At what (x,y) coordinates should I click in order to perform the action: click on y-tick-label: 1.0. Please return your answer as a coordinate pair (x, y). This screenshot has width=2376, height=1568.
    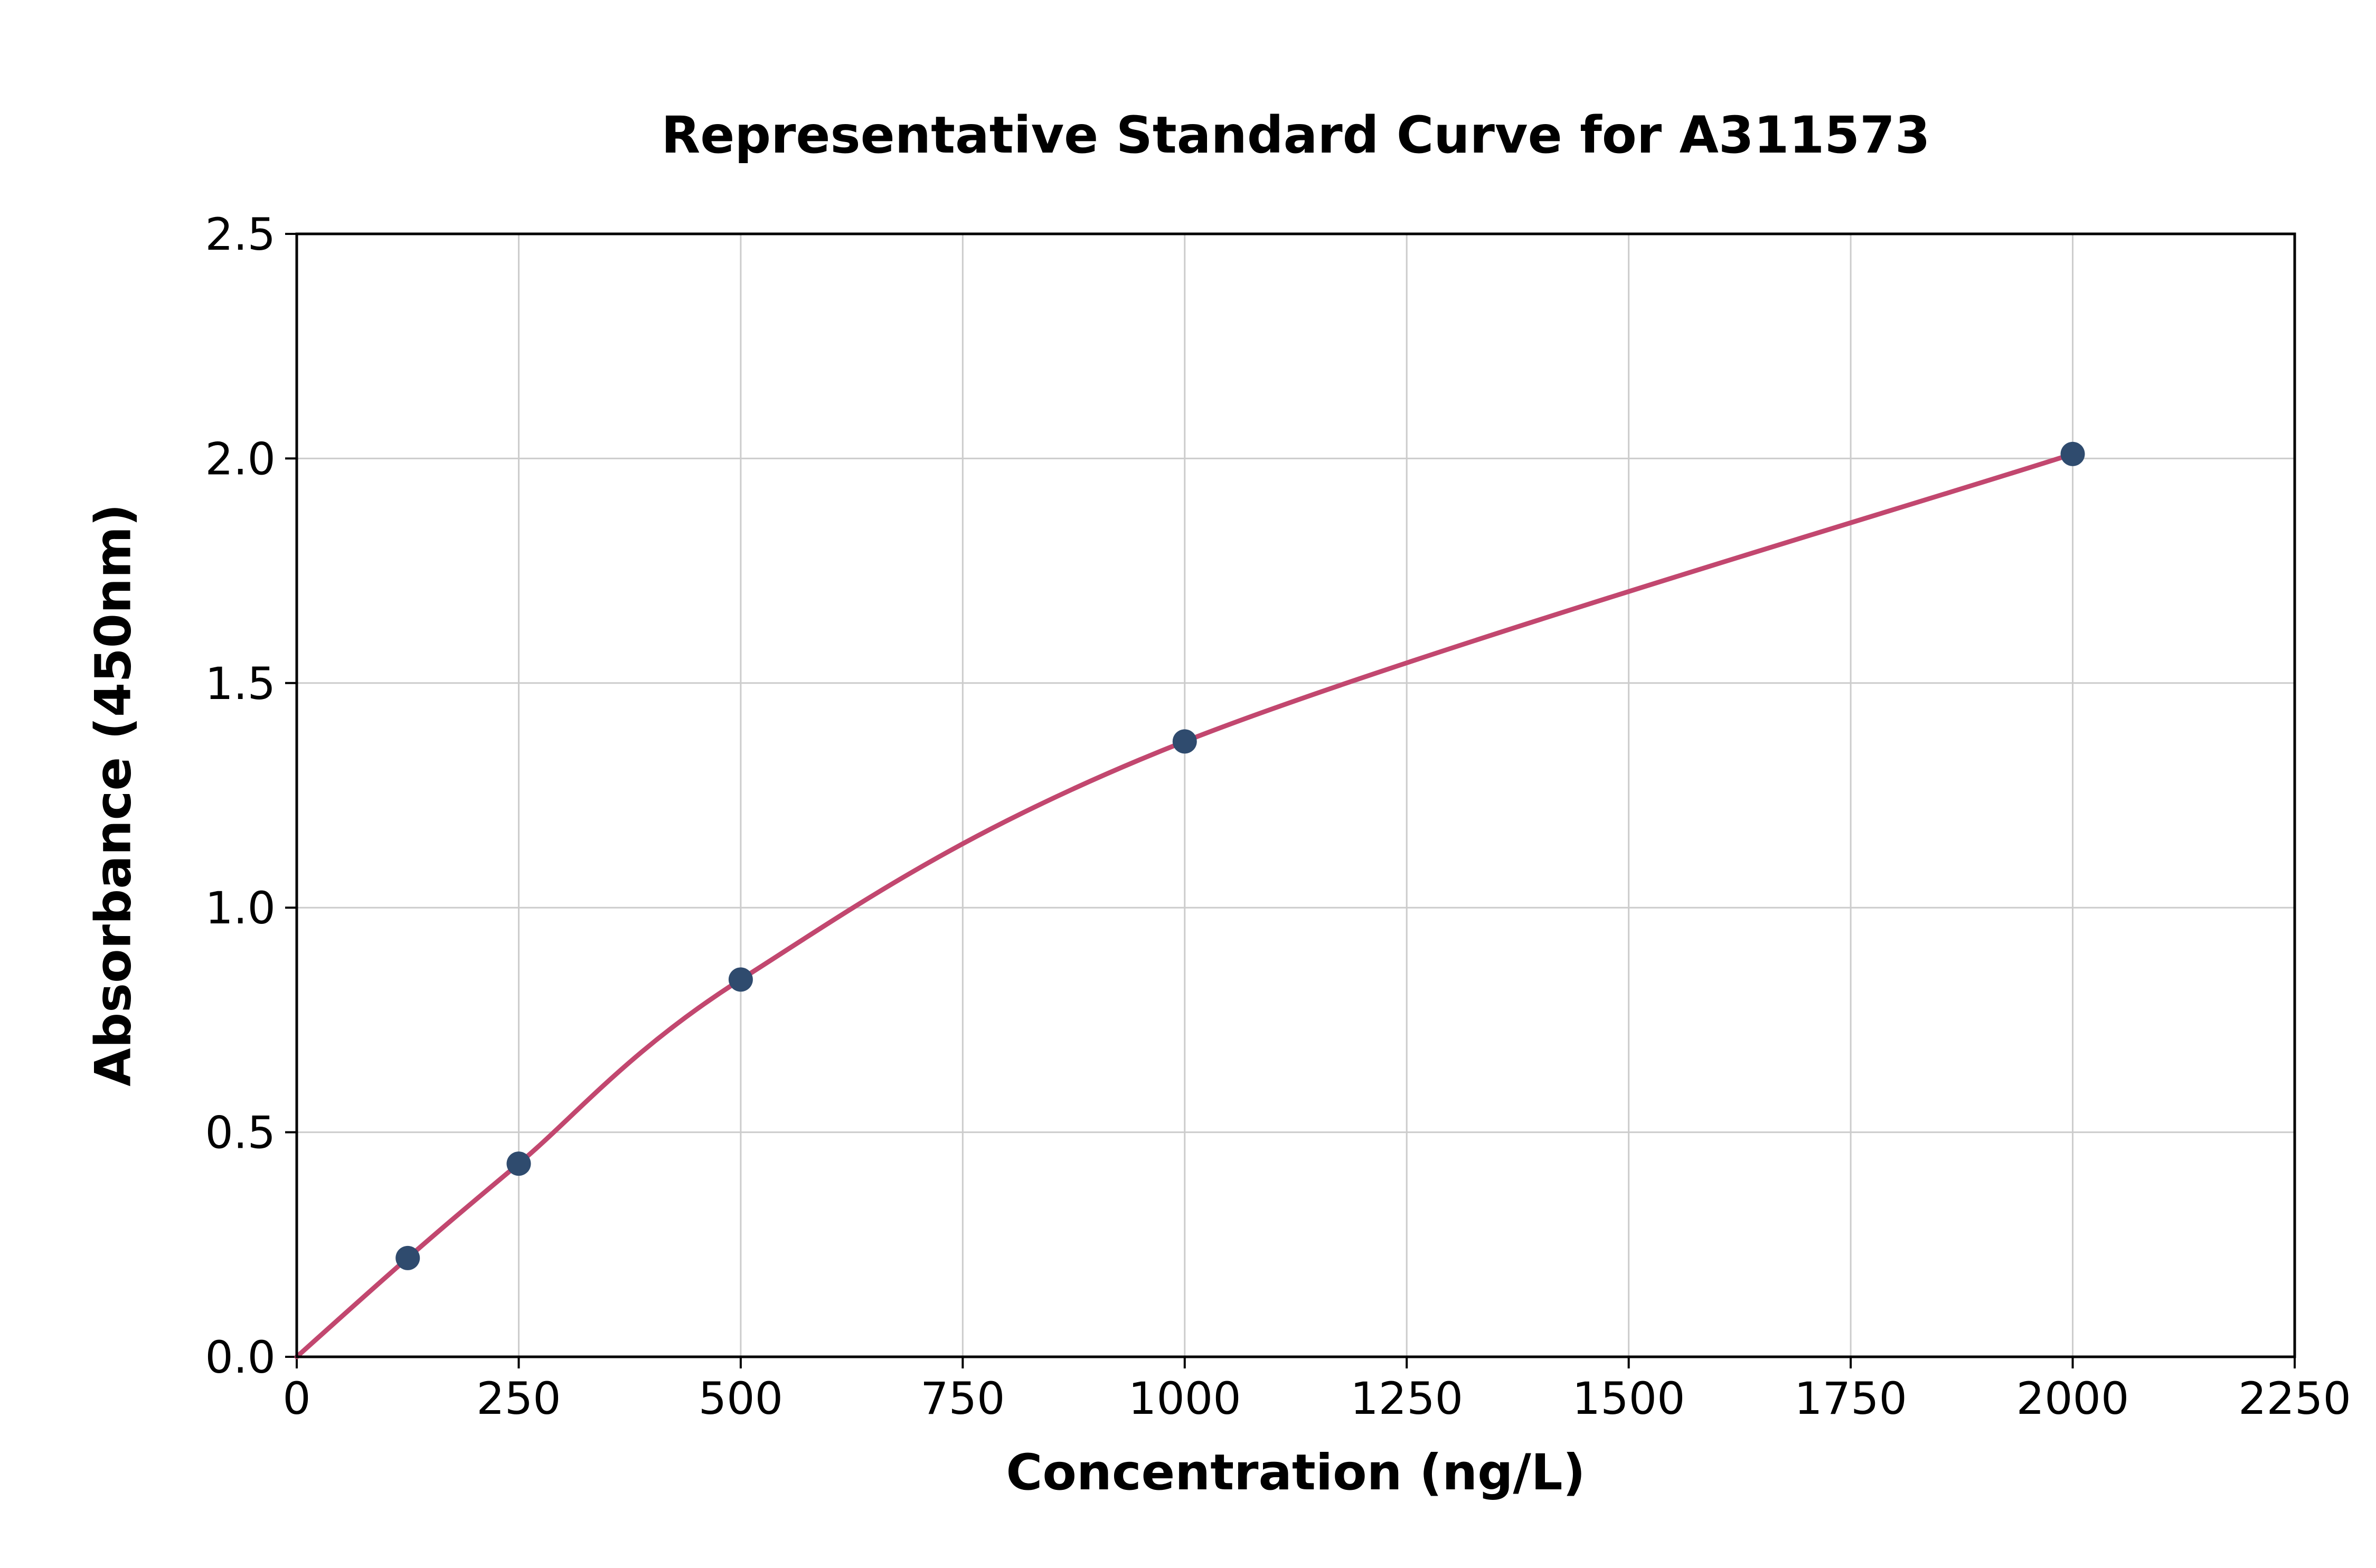
    Looking at the image, I should click on (241, 908).